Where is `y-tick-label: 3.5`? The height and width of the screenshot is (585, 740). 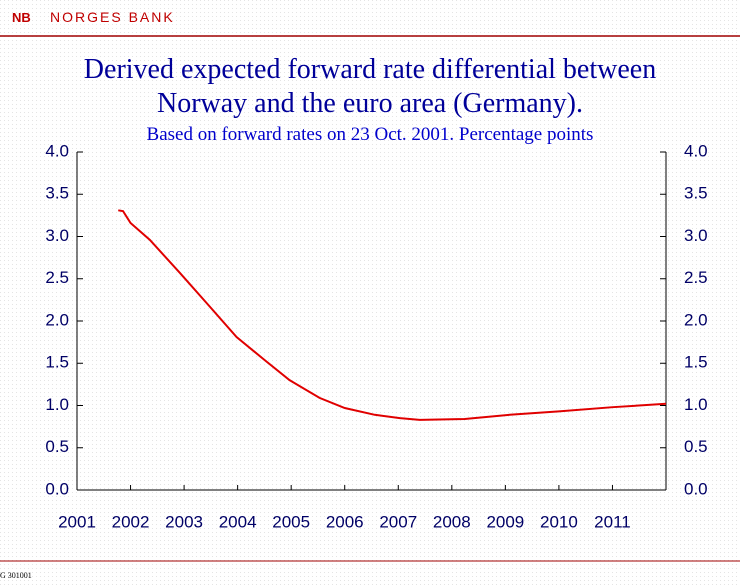
y-tick-label: 3.5 is located at coordinates (57, 193).